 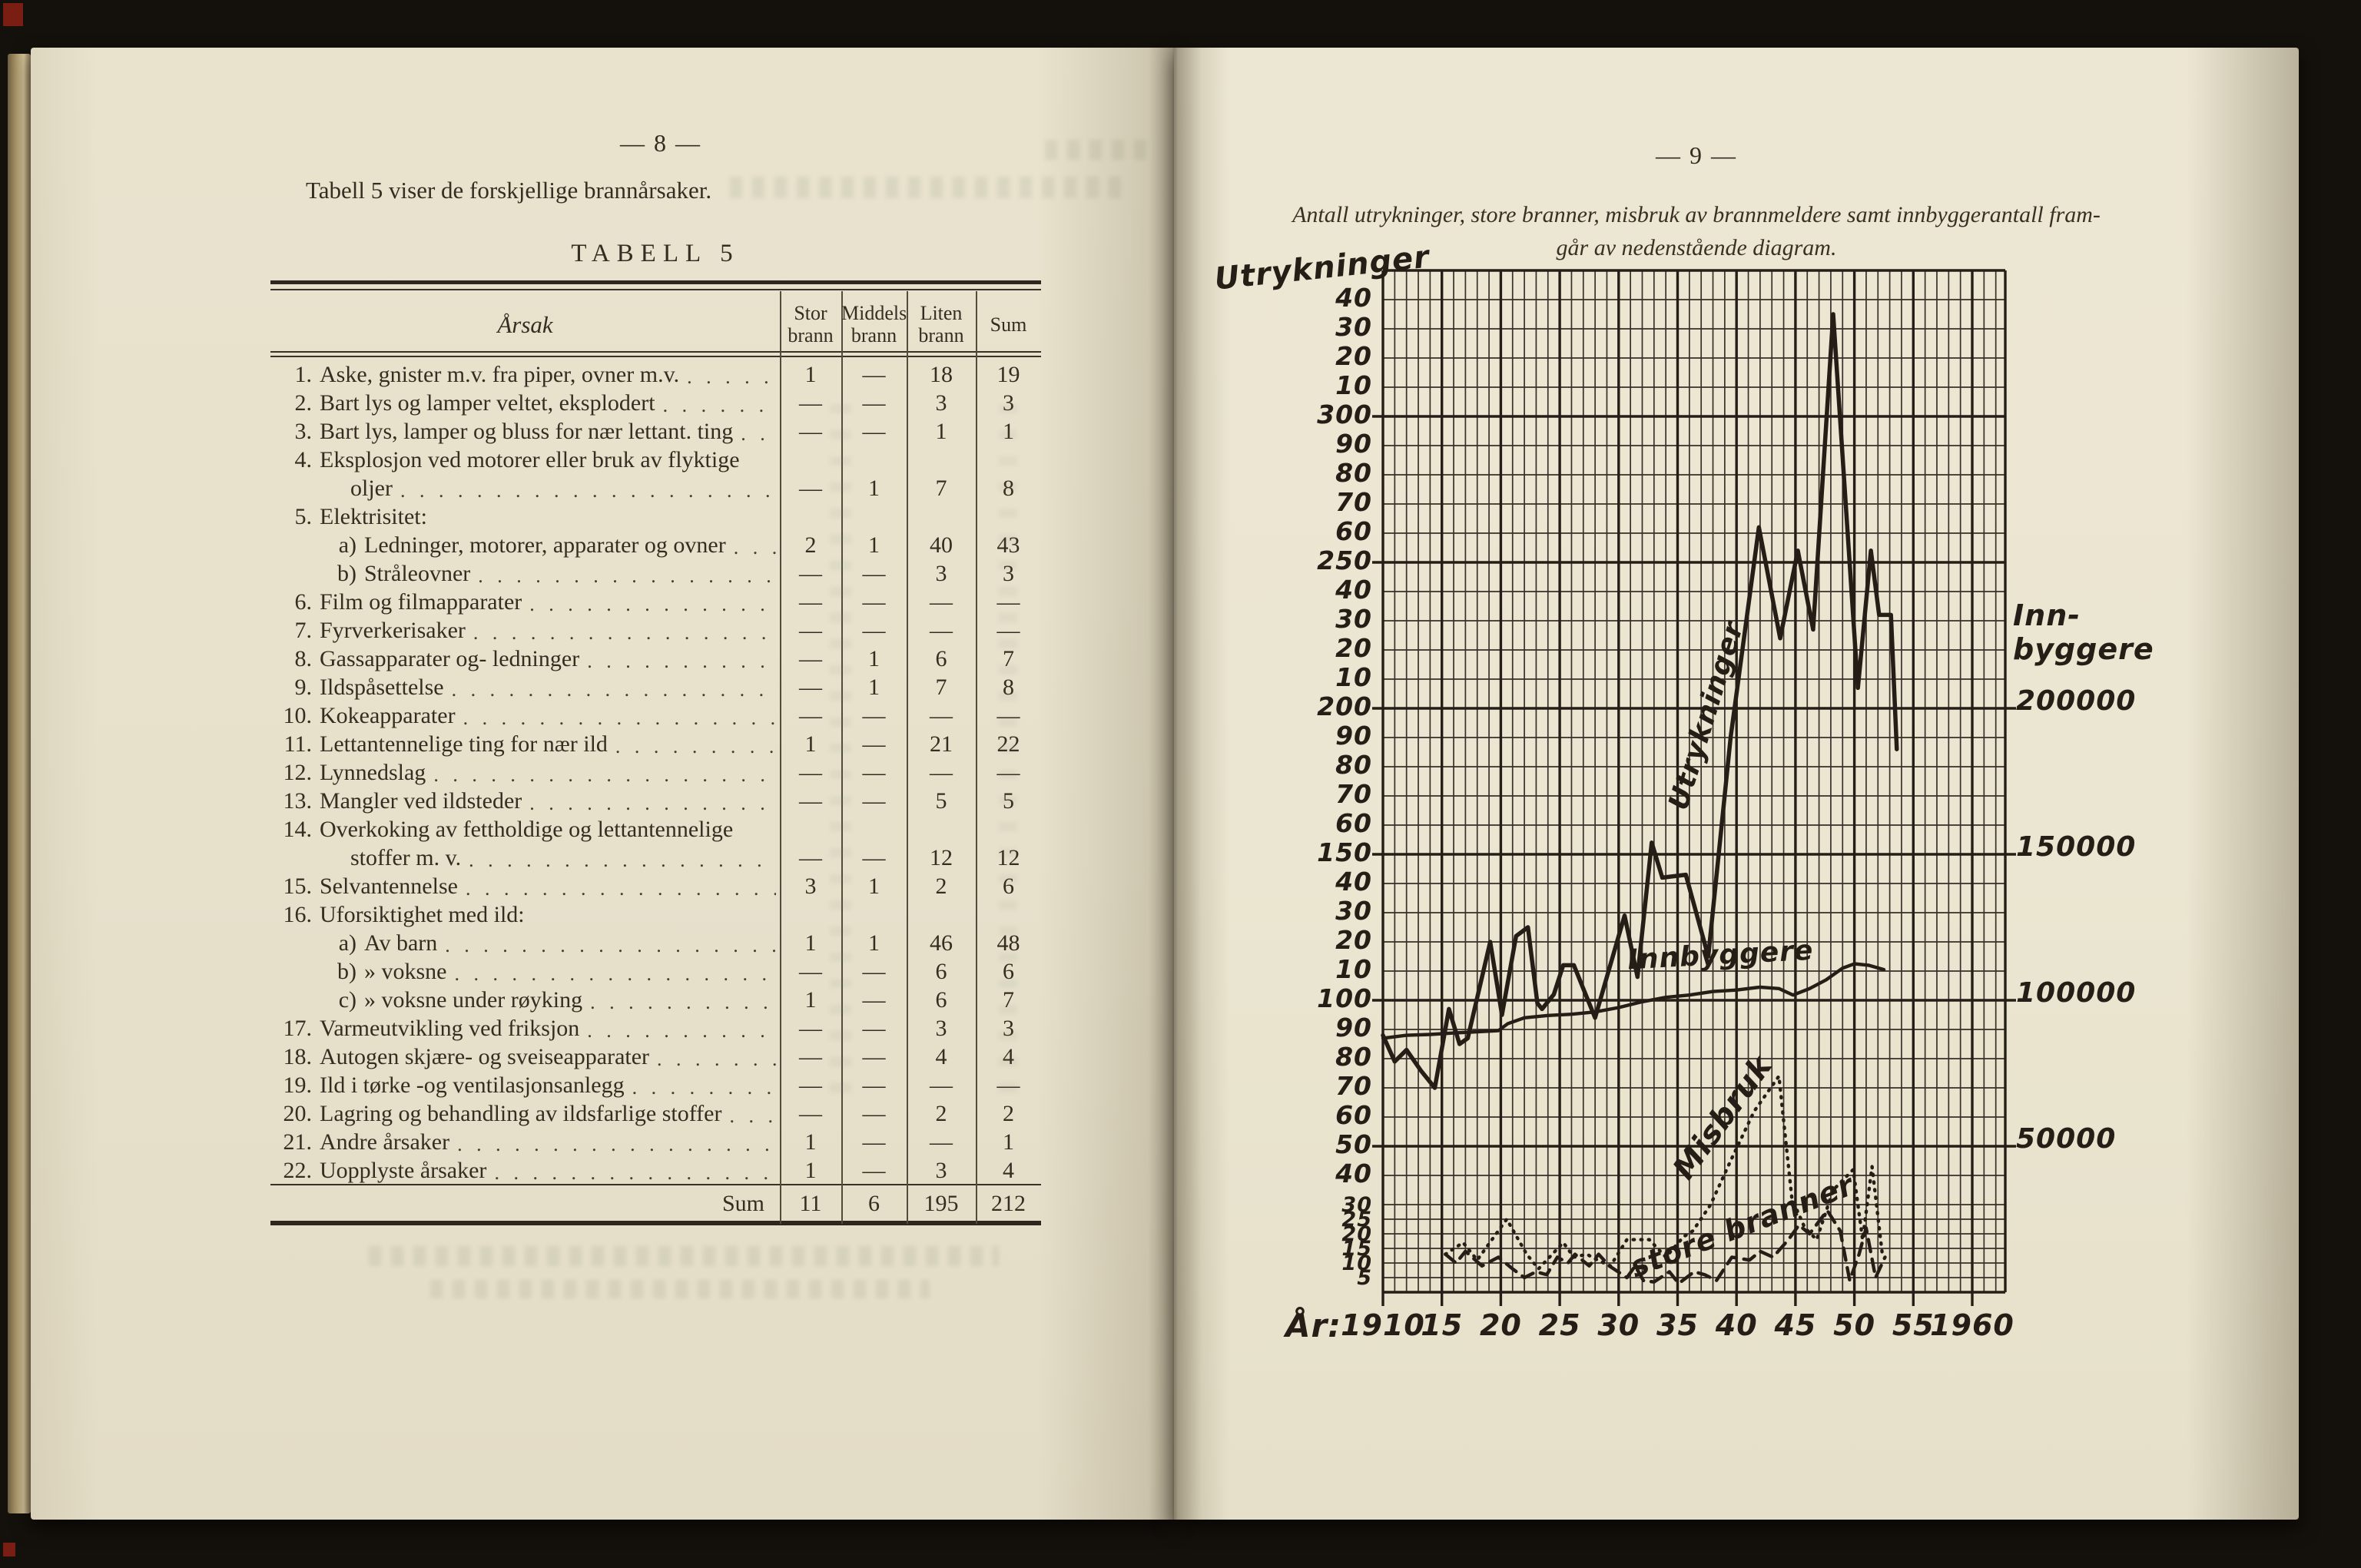 What do you see at coordinates (545, 545) in the screenshot?
I see `cause-label: Ledninger, motorer, apparater og ovner` at bounding box center [545, 545].